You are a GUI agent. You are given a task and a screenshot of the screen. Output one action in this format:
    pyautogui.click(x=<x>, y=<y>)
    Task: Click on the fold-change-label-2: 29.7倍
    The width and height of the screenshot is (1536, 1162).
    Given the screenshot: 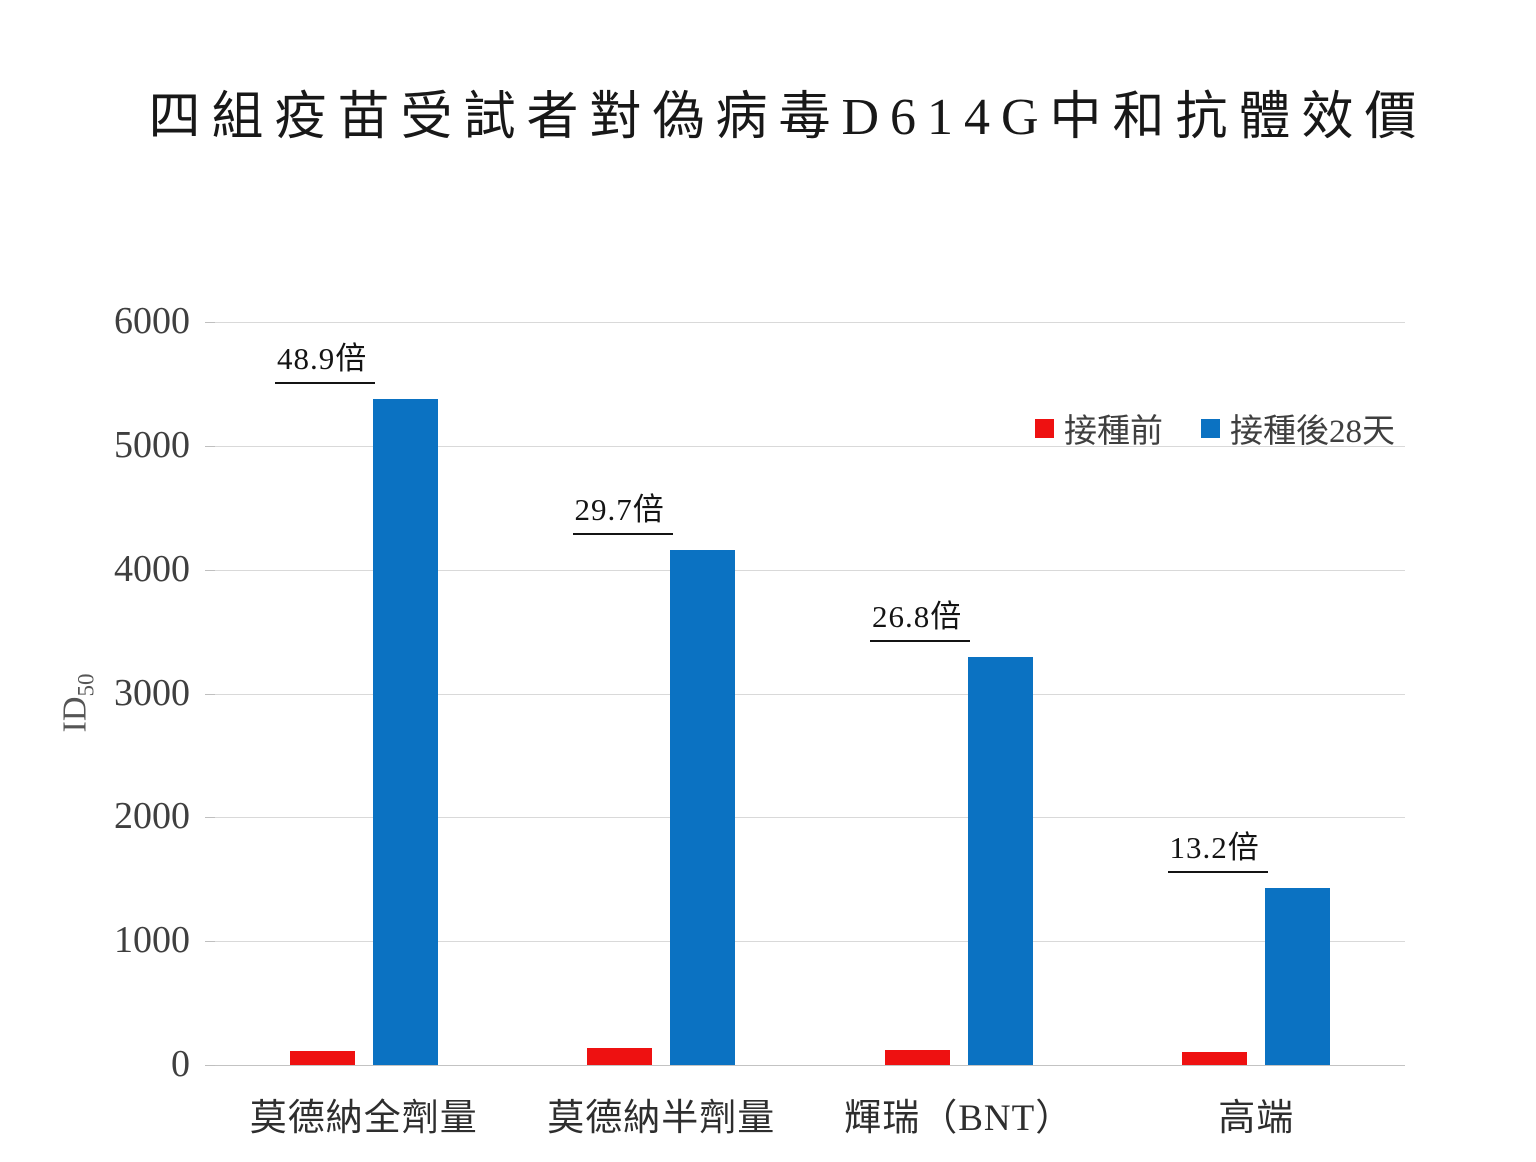 What is the action you would take?
    pyautogui.click(x=622, y=510)
    